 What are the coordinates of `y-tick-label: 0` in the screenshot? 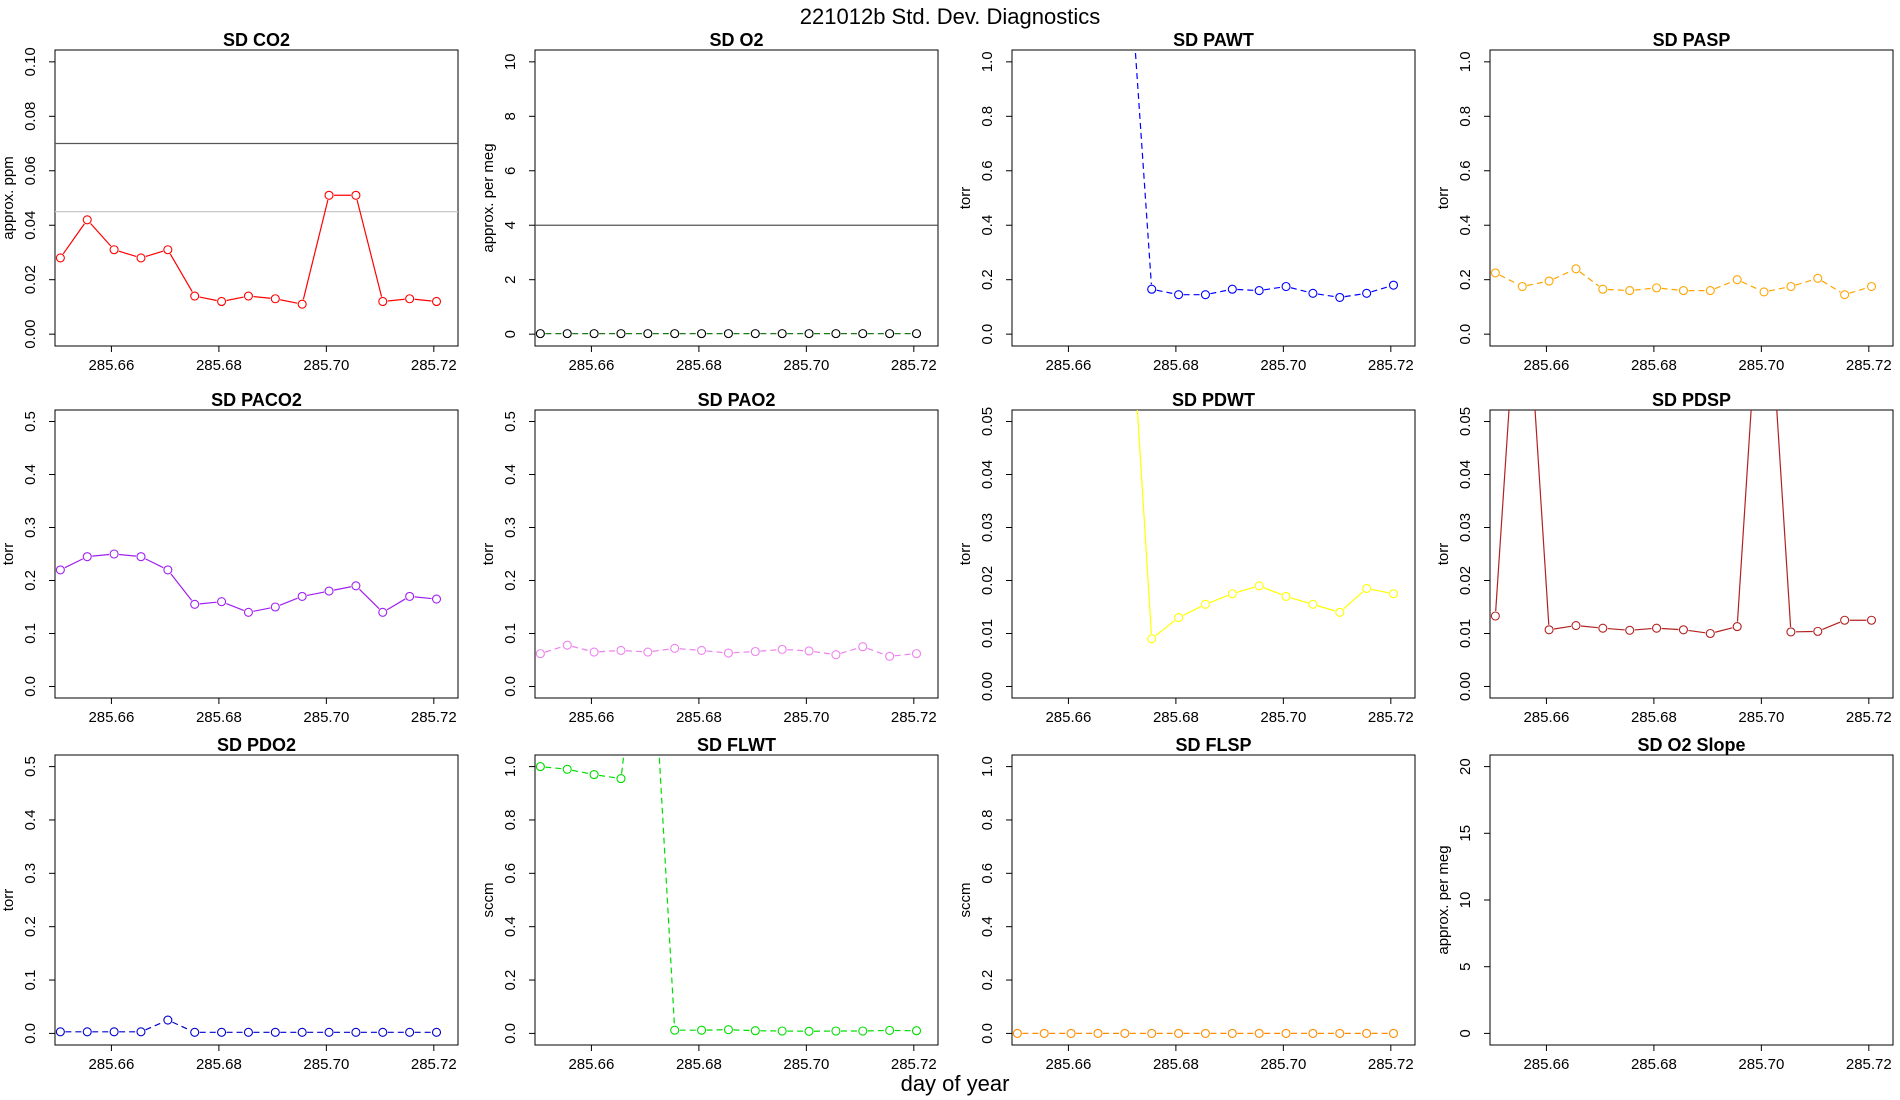 It's located at (1465, 1033).